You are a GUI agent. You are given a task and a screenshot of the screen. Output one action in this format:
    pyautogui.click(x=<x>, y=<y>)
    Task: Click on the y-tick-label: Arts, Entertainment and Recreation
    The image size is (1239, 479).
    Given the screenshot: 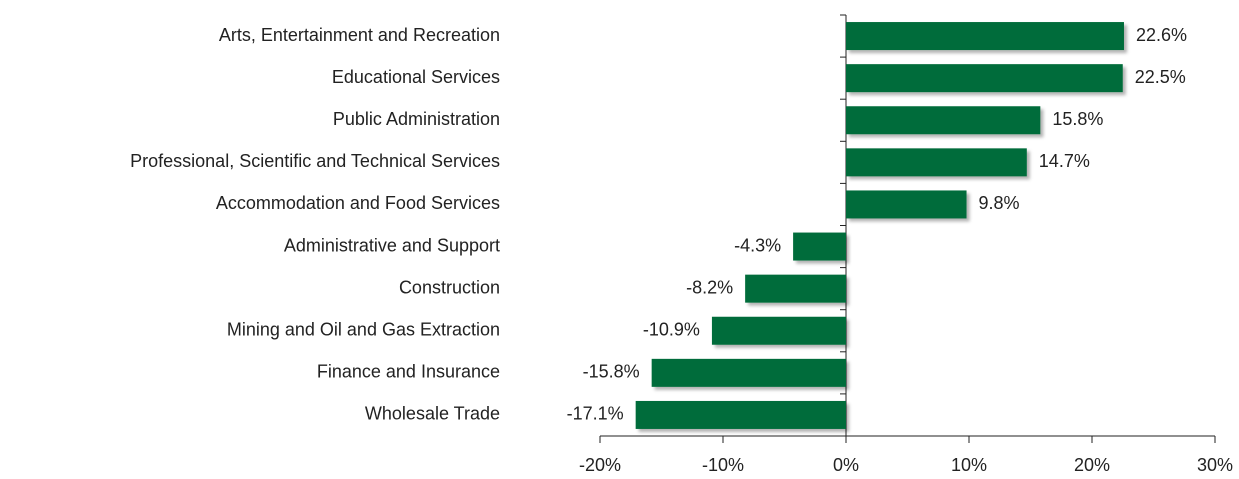 What is the action you would take?
    pyautogui.click(x=359, y=35)
    